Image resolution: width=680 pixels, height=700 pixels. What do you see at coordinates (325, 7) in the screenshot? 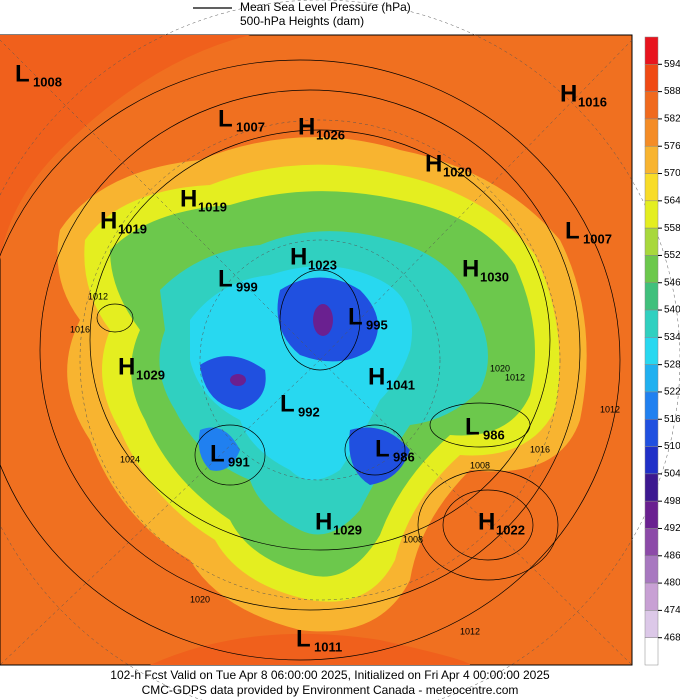
I see `legend-text: Mean Sea Level Pressure (hPa)` at bounding box center [325, 7].